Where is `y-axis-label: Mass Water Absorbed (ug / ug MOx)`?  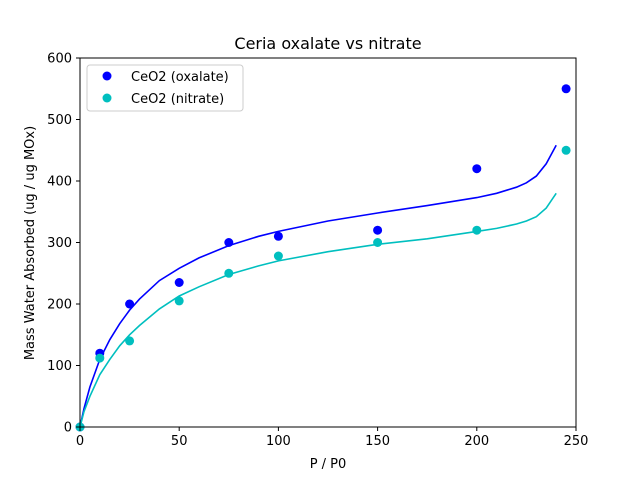
y-axis-label: Mass Water Absorbed (ug / ug MOx) is located at coordinates (30, 243).